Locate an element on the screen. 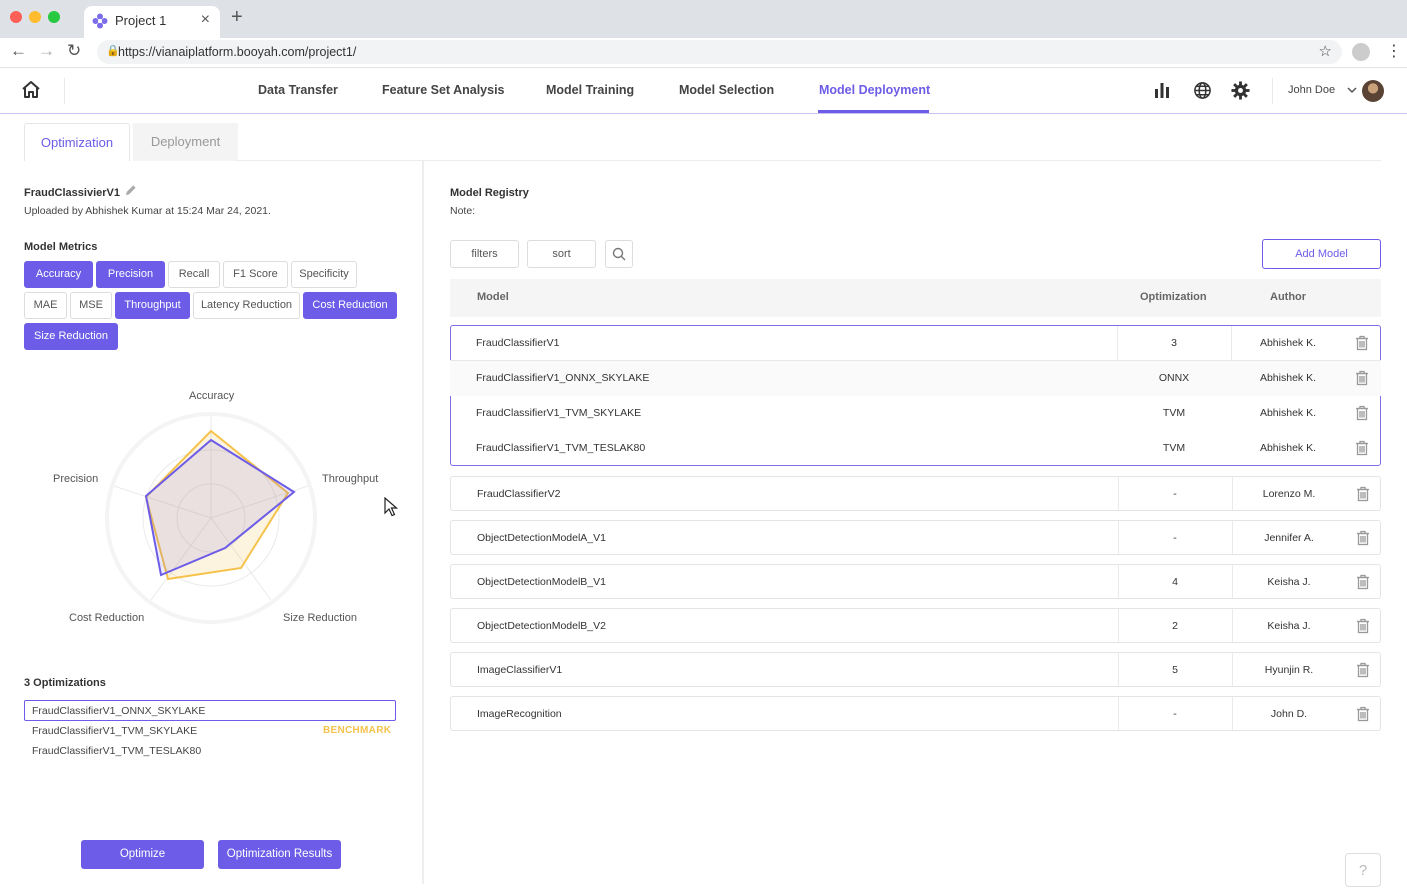  nav-model-selection: Model Selection is located at coordinates (727, 90).